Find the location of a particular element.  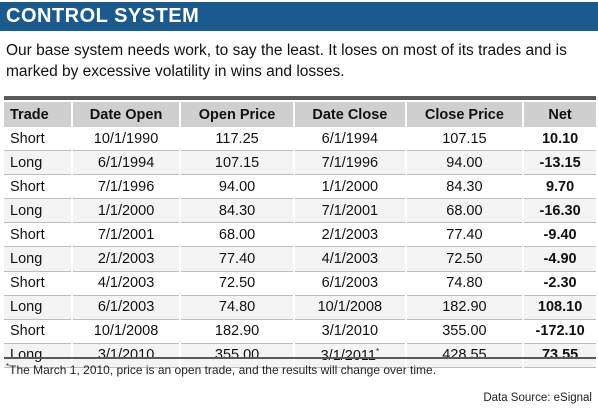

table-row: Long 6/1/2003 74.80 10/1/2008 182.90 108.10 is located at coordinates (300, 307).